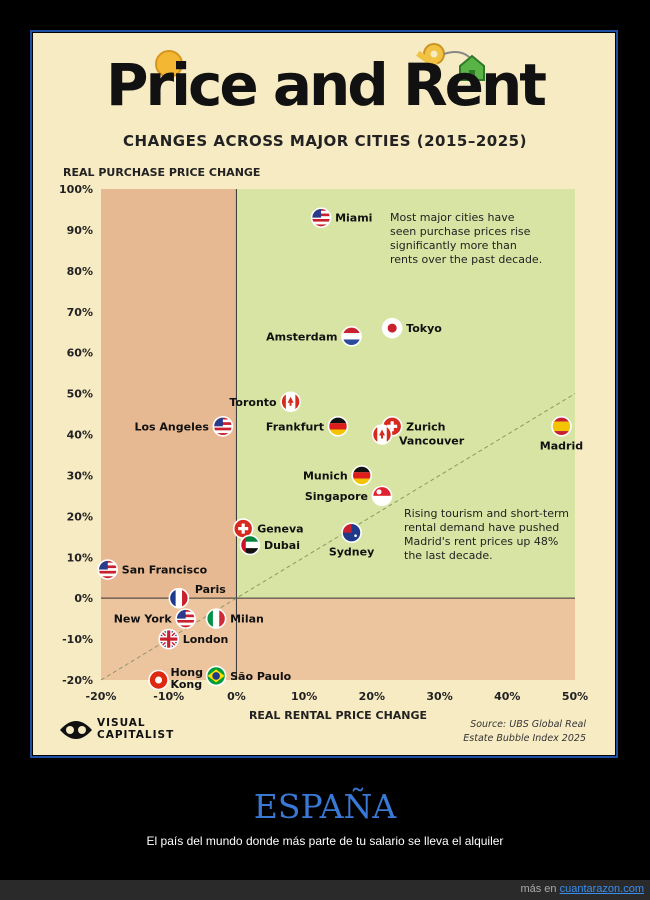 The width and height of the screenshot is (650, 900). I want to click on credit-site-link: cuantarazon.com, so click(601, 889).